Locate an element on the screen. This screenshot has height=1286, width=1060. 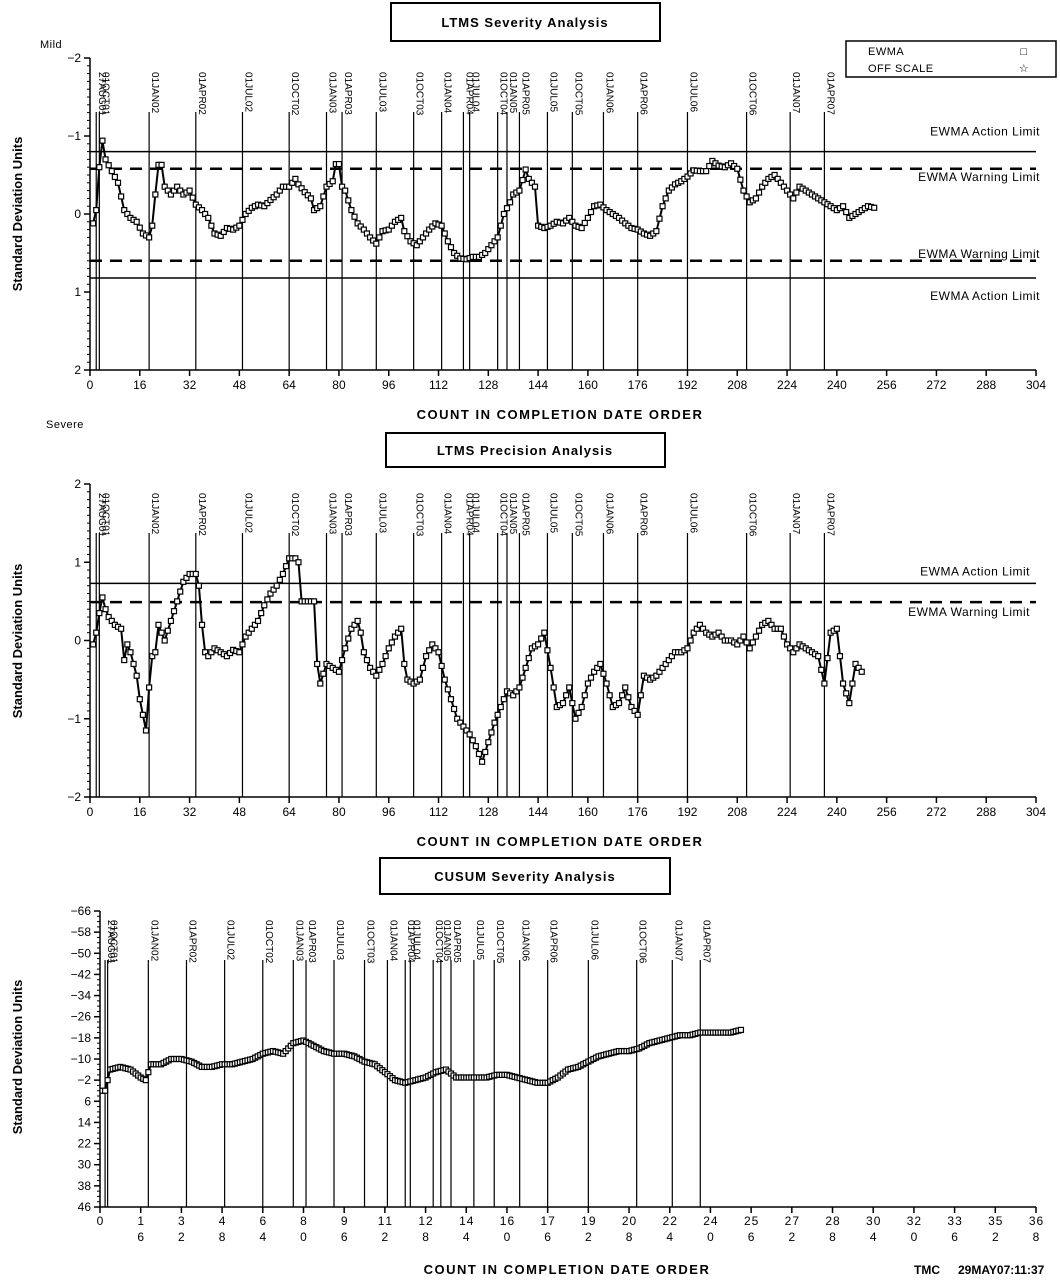
cusum-y-tick-label: 46 is located at coordinates (85, 1207).